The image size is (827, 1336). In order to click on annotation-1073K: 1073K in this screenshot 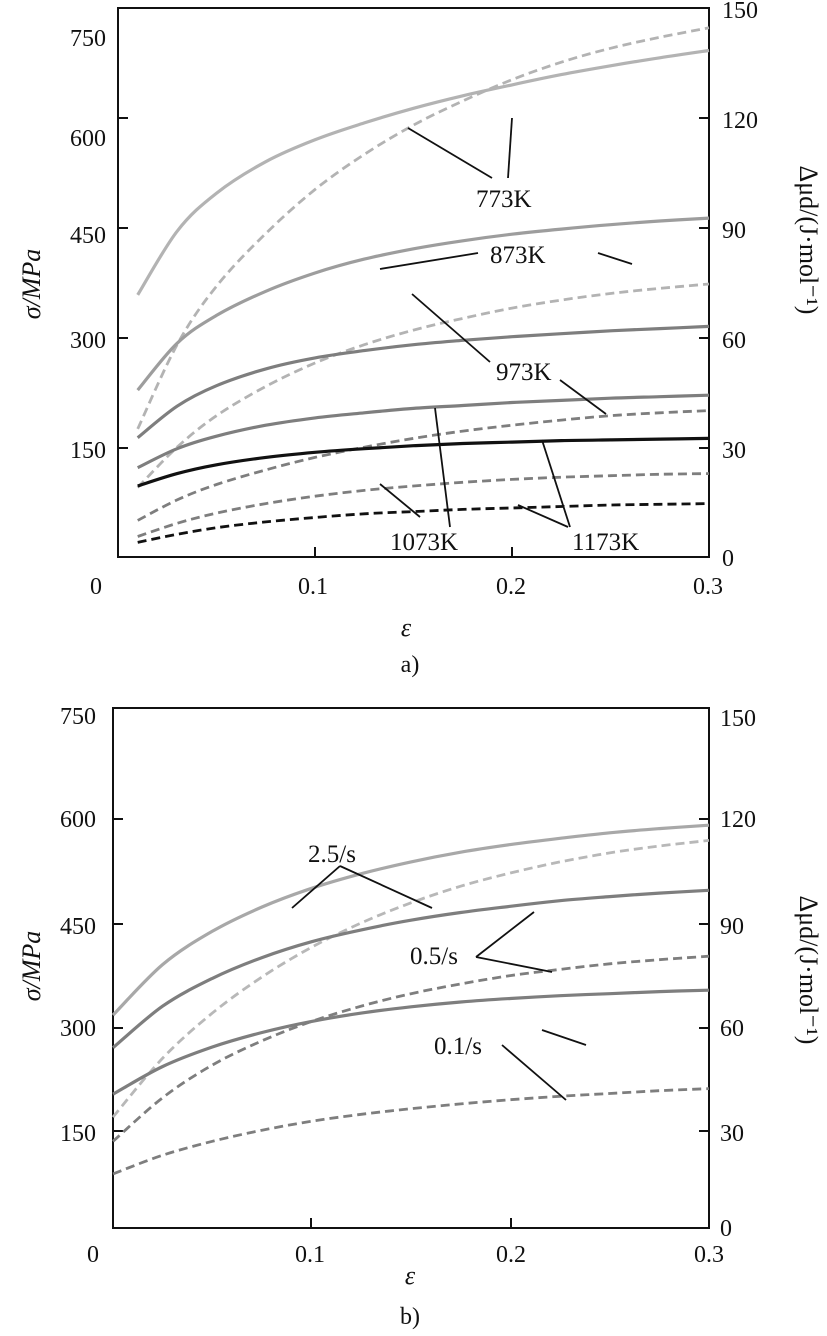, I will do `click(424, 542)`.